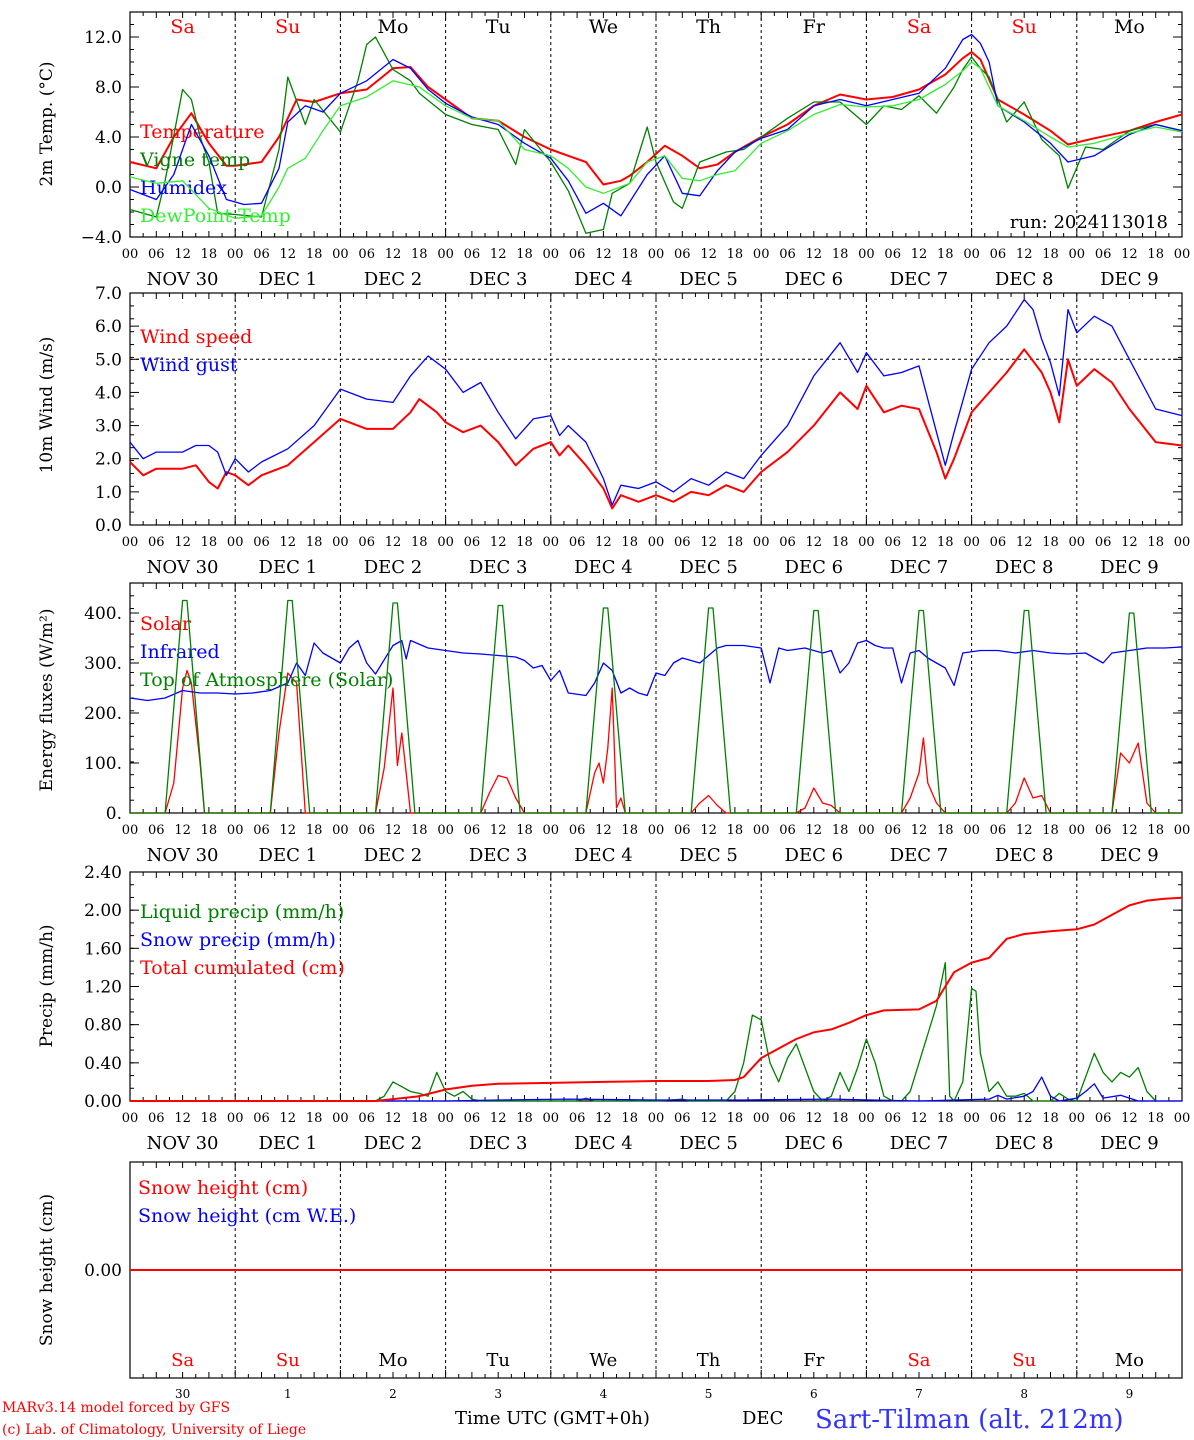  What do you see at coordinates (656, 429) in the screenshot?
I see `series-wind-speed` at bounding box center [656, 429].